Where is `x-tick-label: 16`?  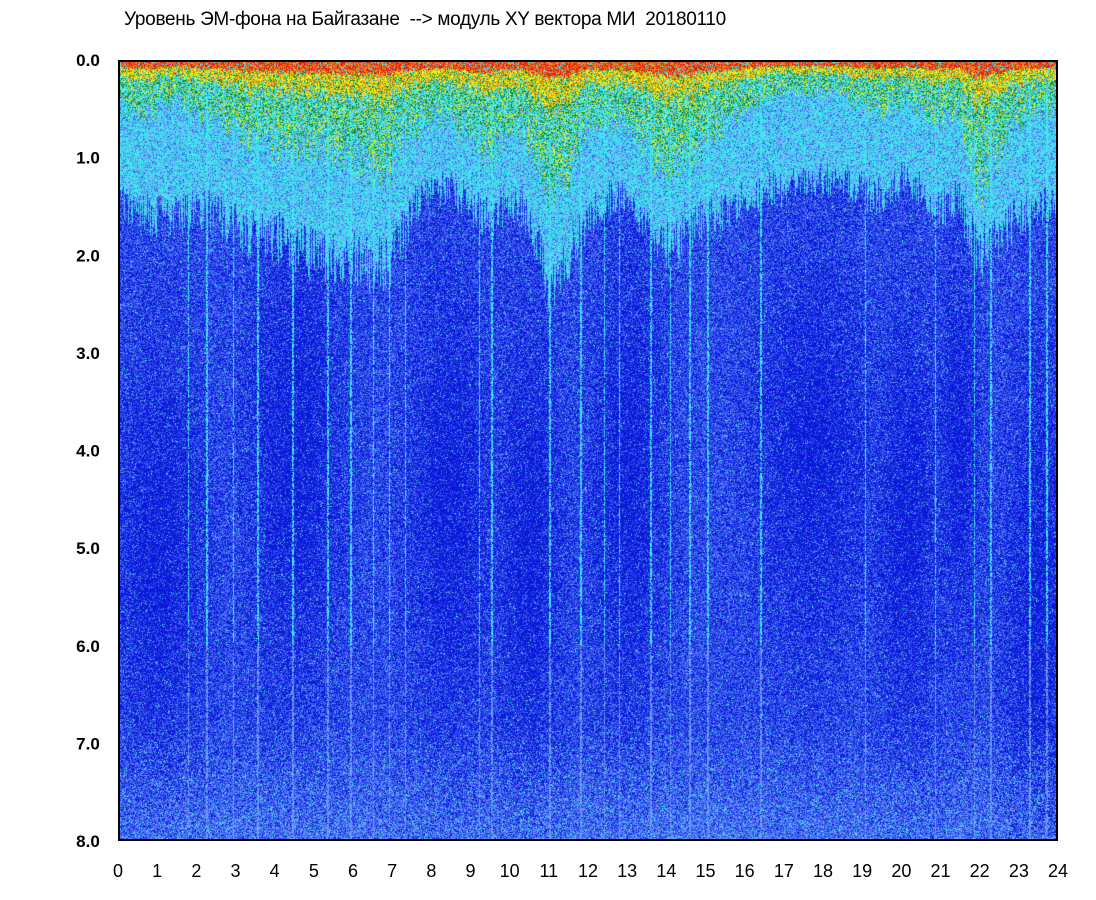
x-tick-label: 16 is located at coordinates (745, 871).